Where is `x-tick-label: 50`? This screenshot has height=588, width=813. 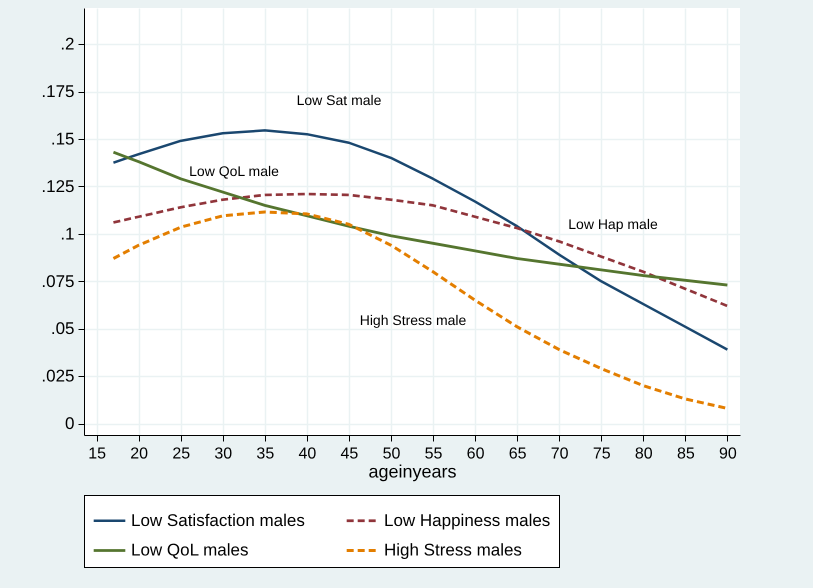 x-tick-label: 50 is located at coordinates (391, 454).